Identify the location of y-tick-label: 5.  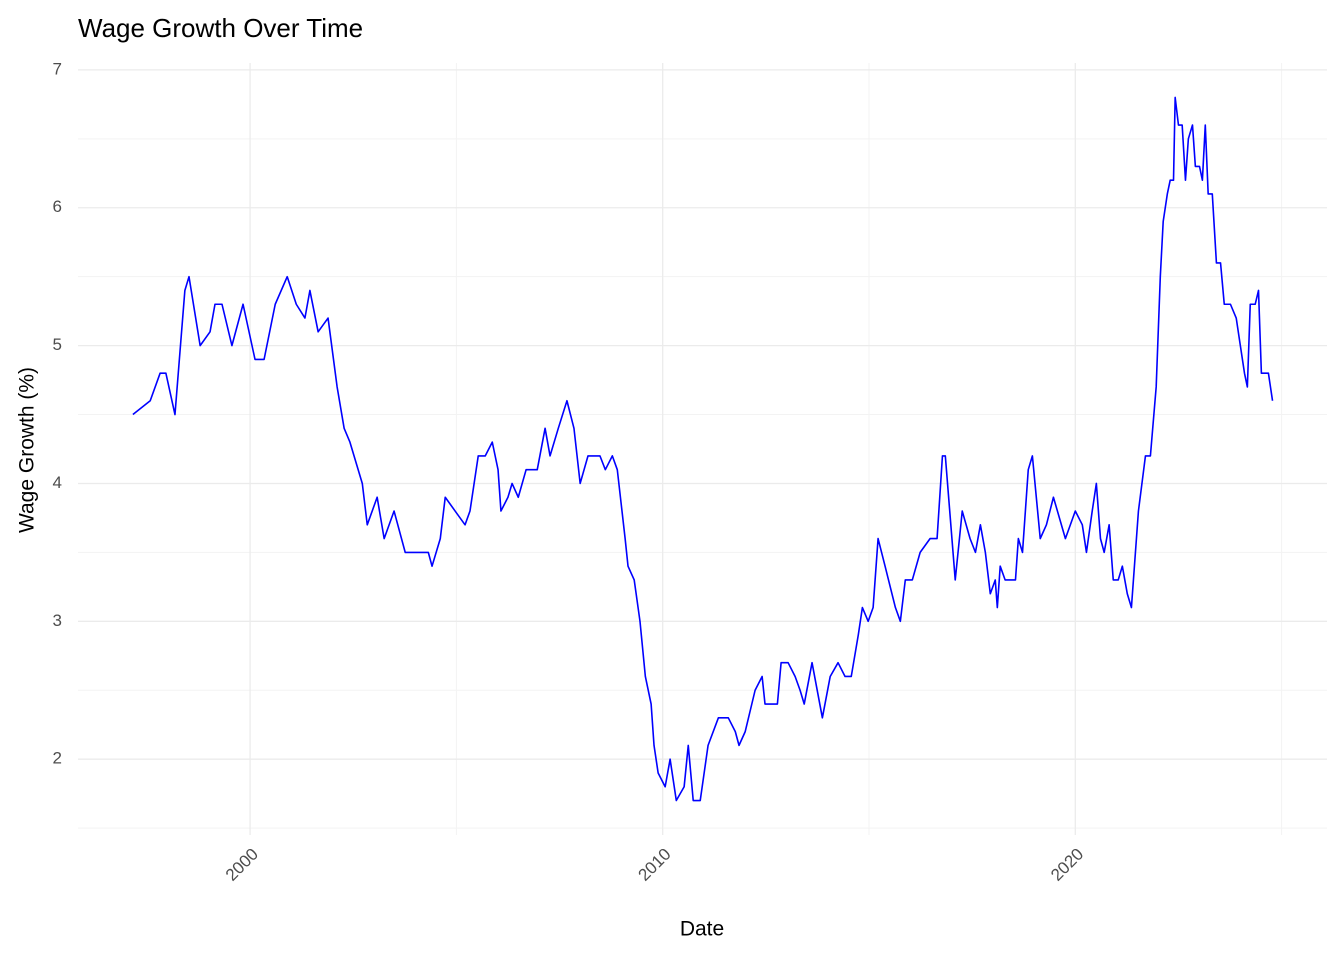
(57, 344).